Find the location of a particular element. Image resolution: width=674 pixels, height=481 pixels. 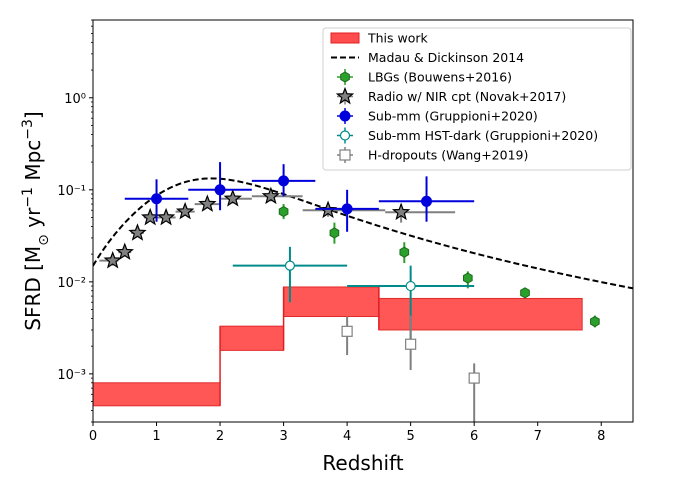

y-tick-label-3: 10⁰ is located at coordinates (75, 99).